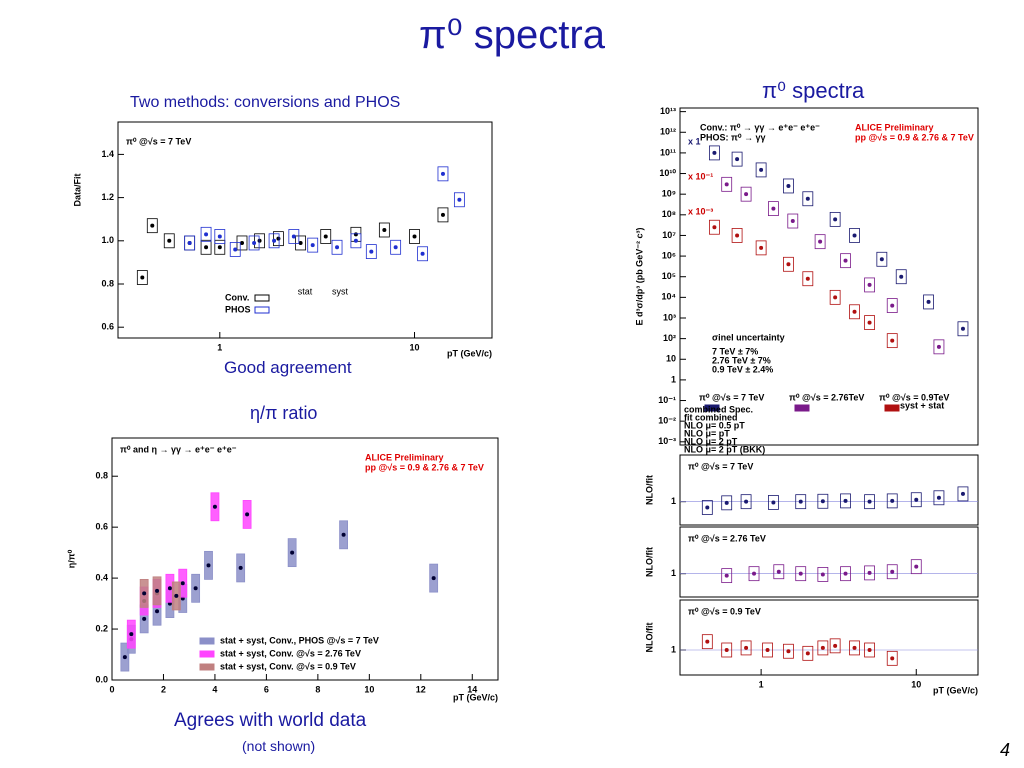 The width and height of the screenshot is (1024, 768). What do you see at coordinates (724, 611) in the screenshot?
I see `plot-title: π⁰ @√s = 0.9 TeV` at bounding box center [724, 611].